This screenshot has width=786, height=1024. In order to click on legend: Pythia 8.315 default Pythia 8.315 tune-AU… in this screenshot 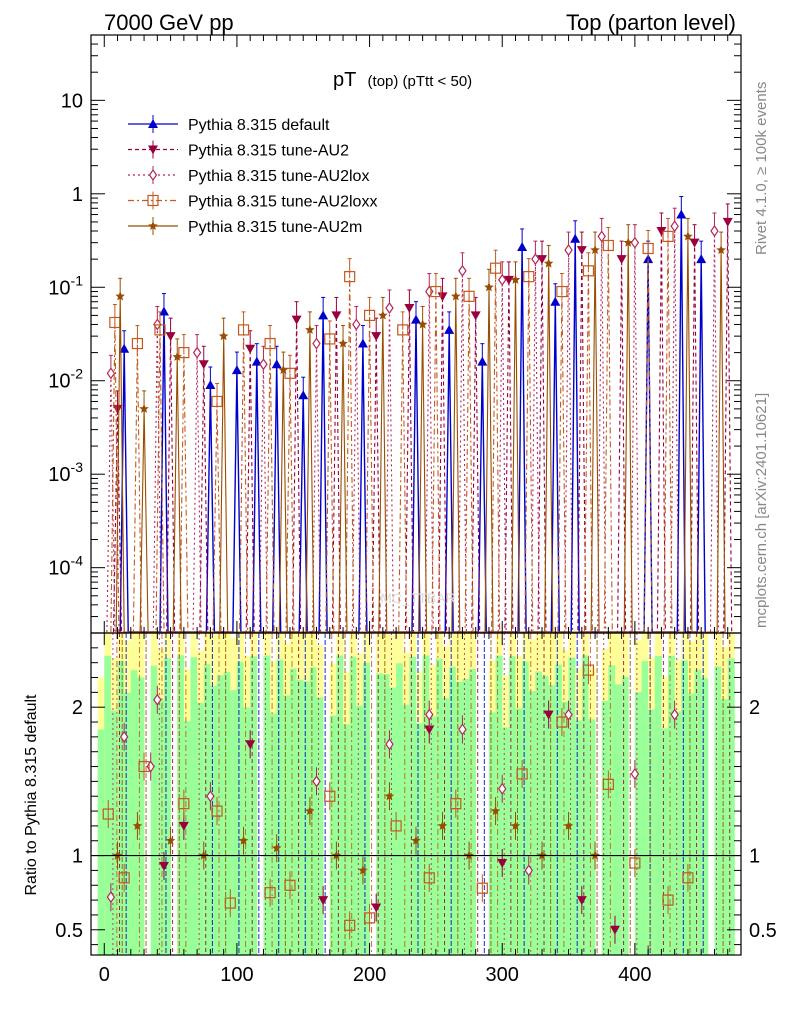, I will do `click(252, 175)`.